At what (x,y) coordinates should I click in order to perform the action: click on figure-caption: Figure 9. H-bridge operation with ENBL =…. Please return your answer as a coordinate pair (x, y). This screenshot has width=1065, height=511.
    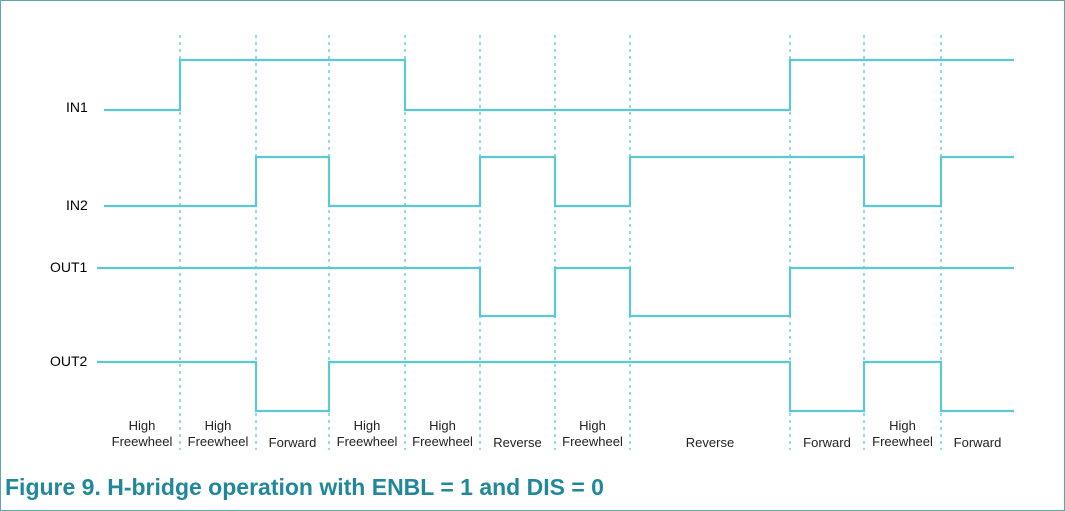
    Looking at the image, I should click on (304, 487).